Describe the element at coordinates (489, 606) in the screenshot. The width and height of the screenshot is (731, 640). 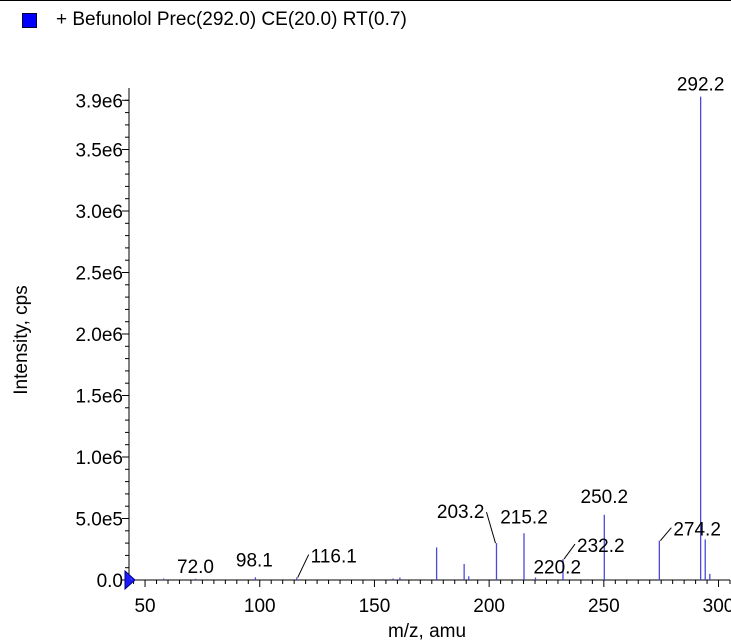
I see `x-tick-label: 200` at that location.